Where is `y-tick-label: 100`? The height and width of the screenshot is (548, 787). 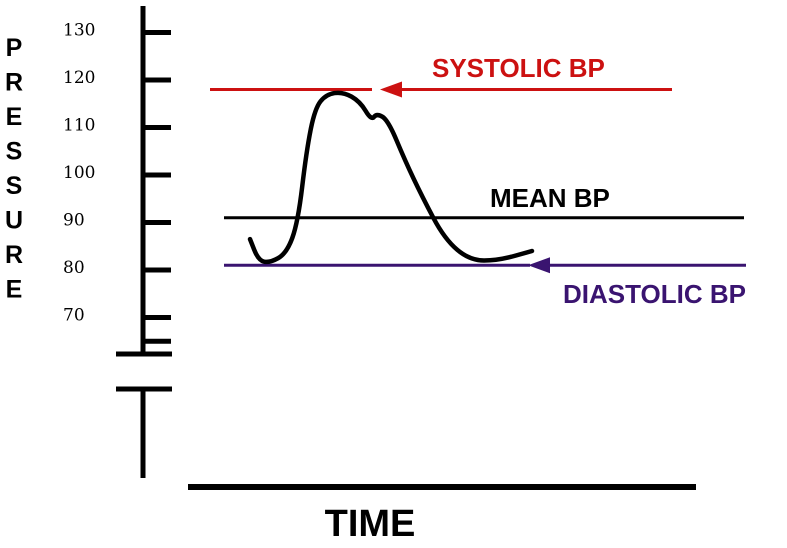 y-tick-label: 100 is located at coordinates (79, 173).